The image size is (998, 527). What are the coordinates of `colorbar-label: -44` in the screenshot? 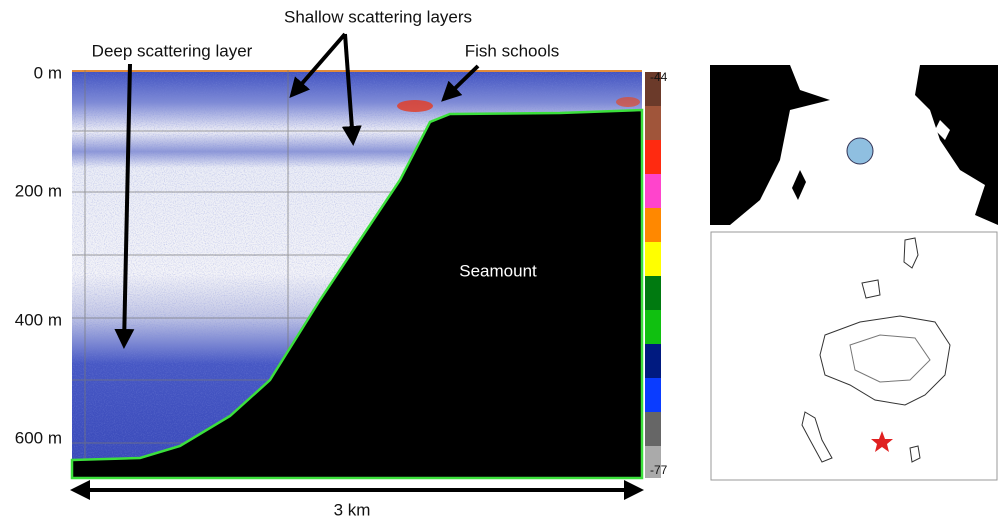 It's located at (659, 77).